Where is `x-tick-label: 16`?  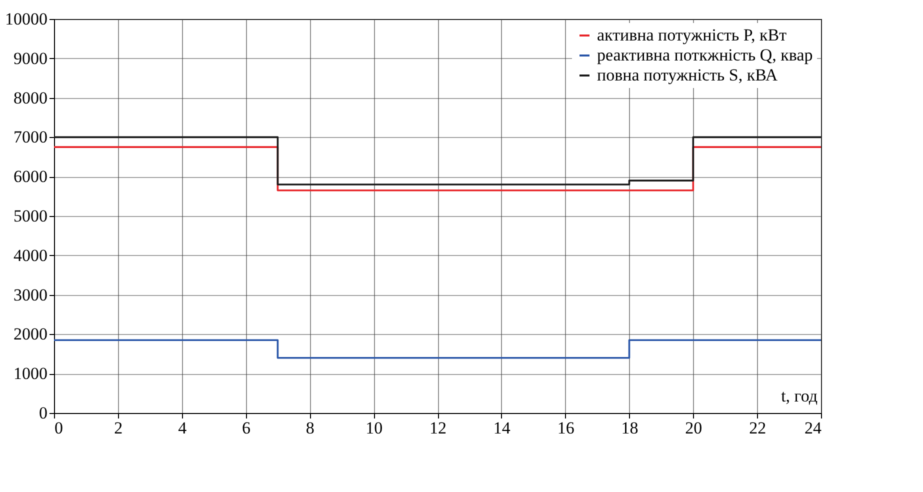
x-tick-label: 16 is located at coordinates (565, 428).